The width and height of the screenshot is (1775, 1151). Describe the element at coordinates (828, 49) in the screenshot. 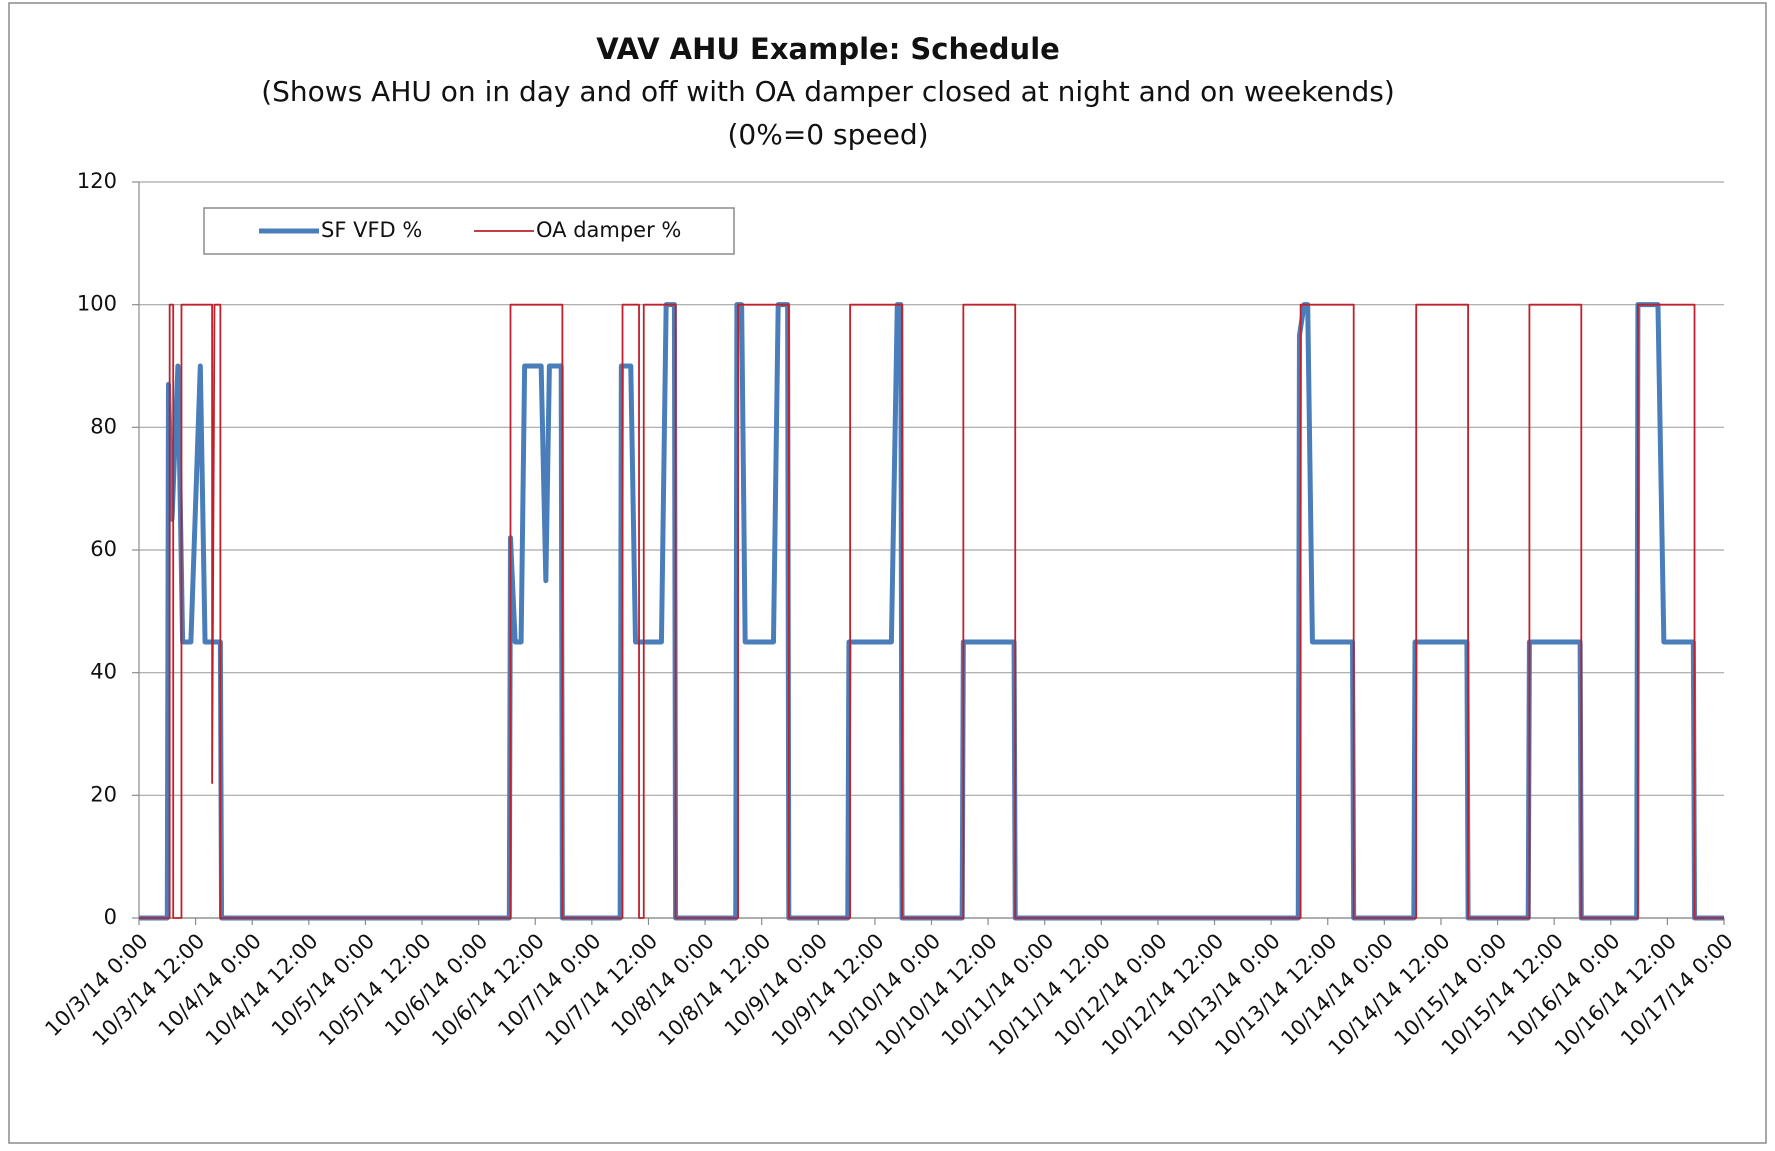

I see `chart-title: VAV AHU Example: Schedule` at that location.